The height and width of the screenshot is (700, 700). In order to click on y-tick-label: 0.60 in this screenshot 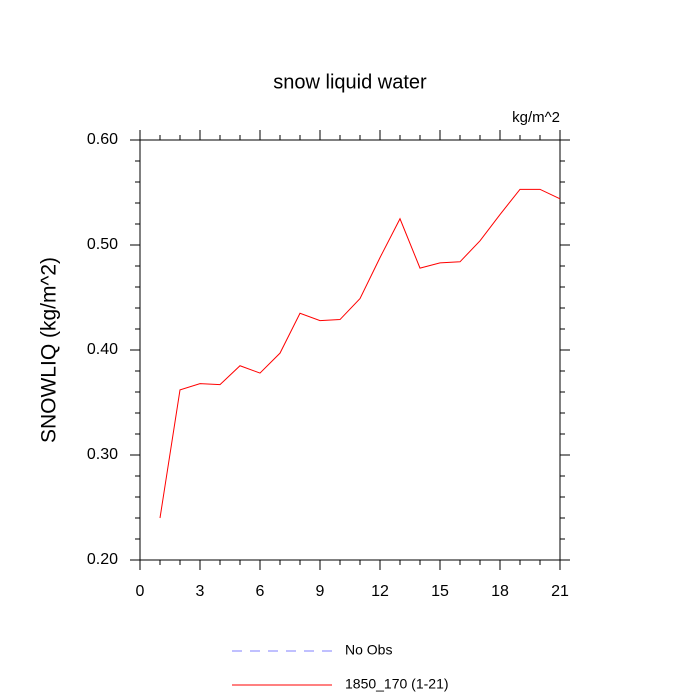, I will do `click(102, 139)`.